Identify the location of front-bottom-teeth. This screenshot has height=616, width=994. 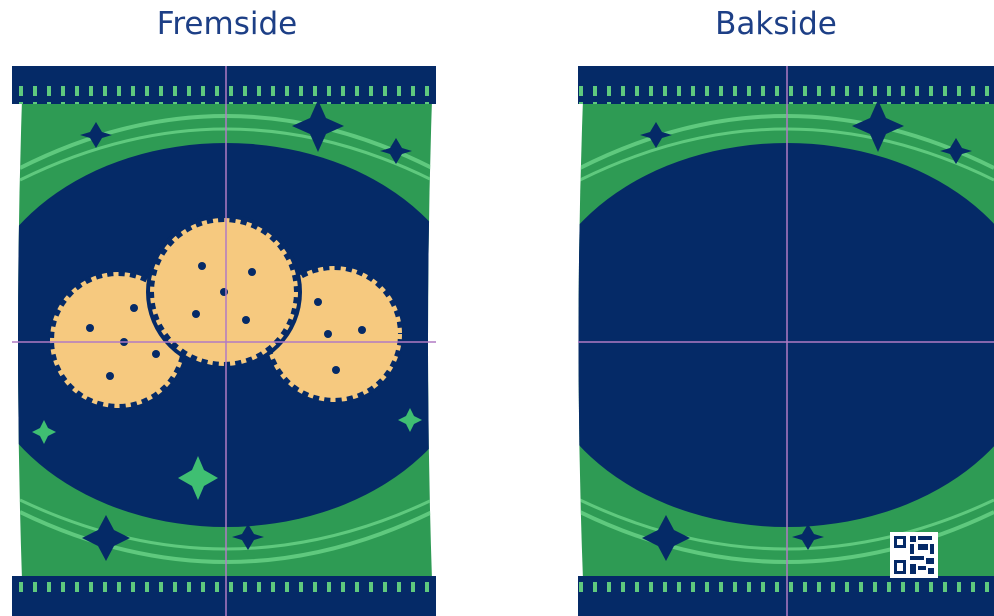
(224, 585).